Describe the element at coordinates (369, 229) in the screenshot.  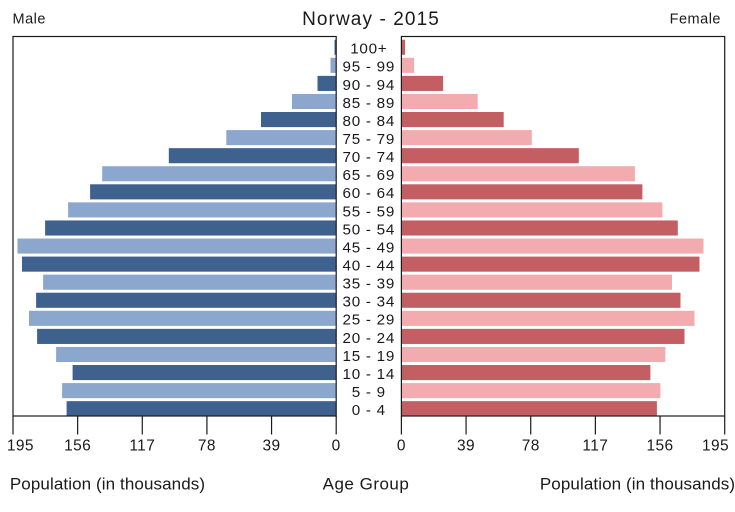
I see `svg-text: 50 - 54` at that location.